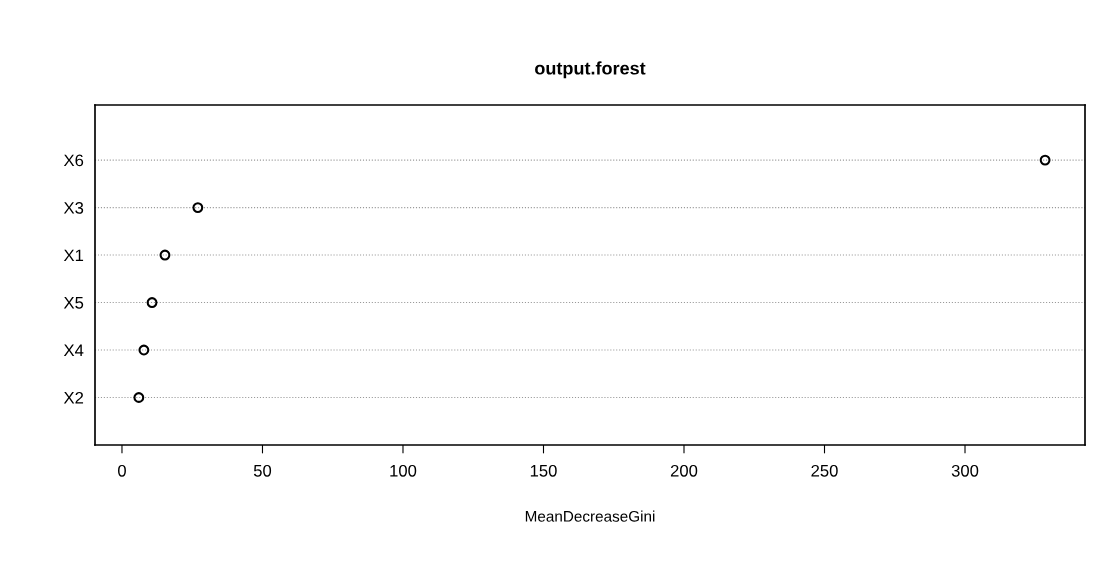 This screenshot has width=1118, height=580. I want to click on x-tick-label: 200, so click(684, 470).